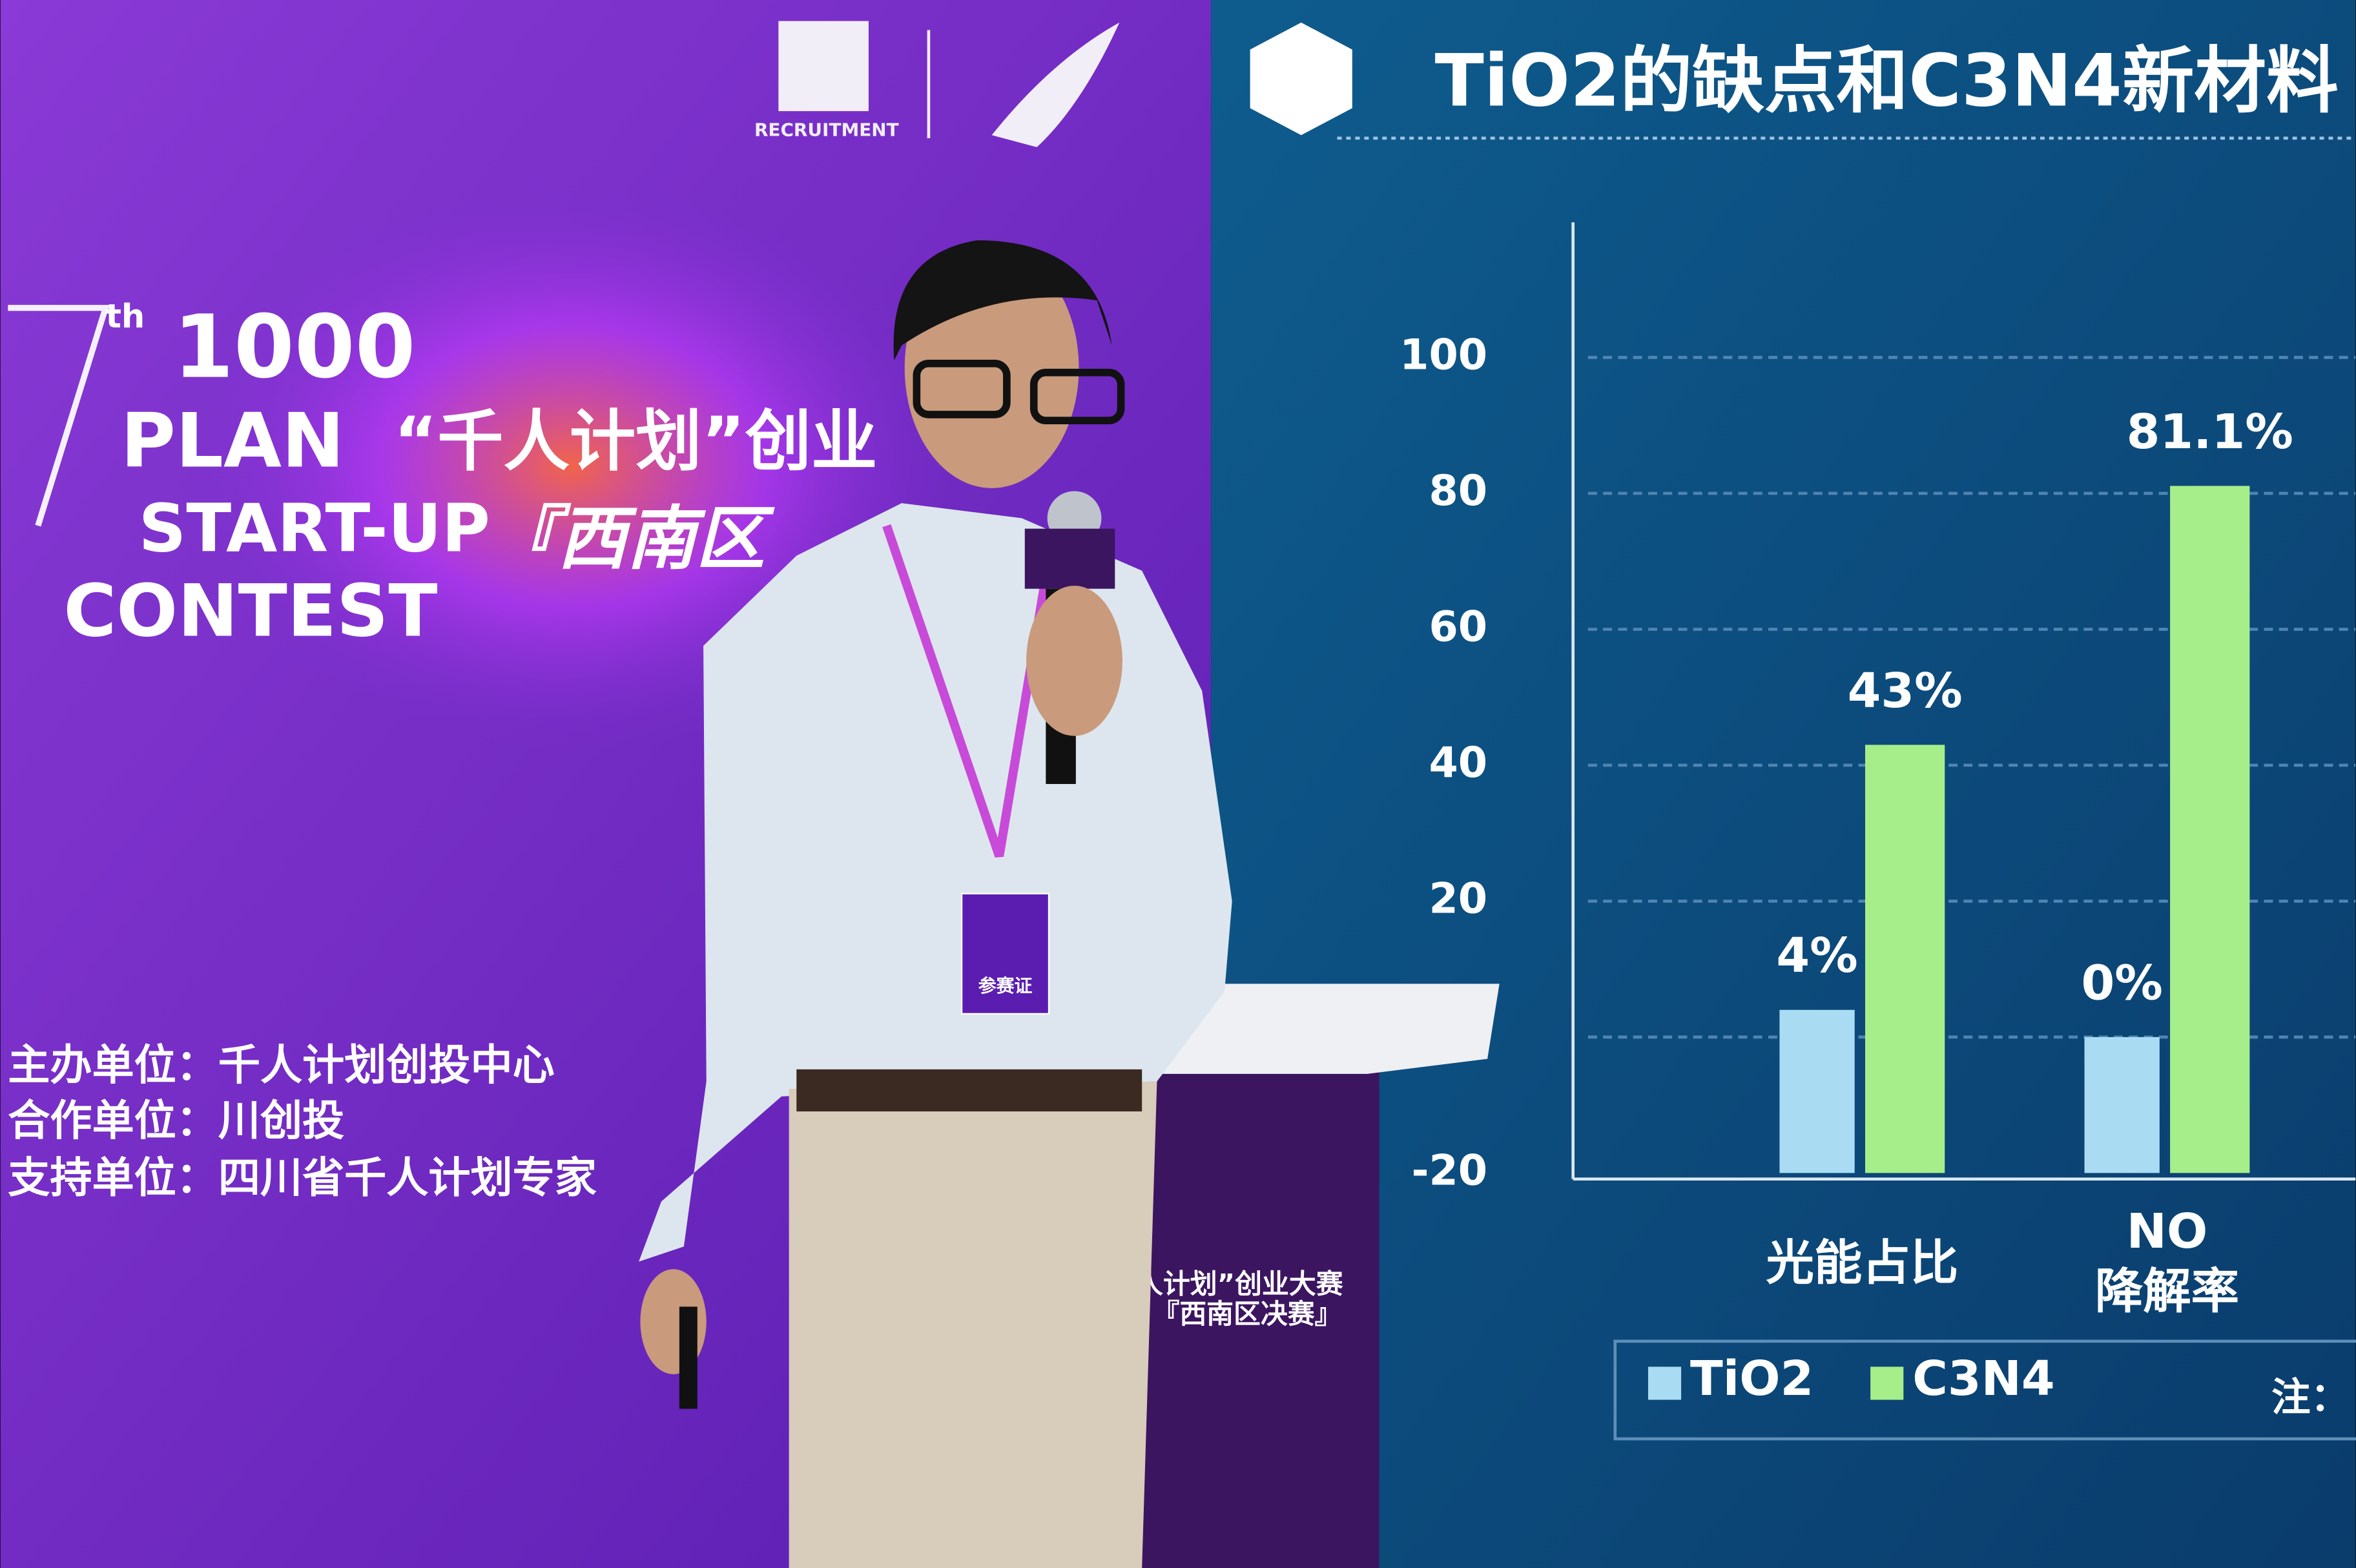 The image size is (2356, 1568). Describe the element at coordinates (1458, 763) in the screenshot. I see `y-tick-label: 40` at that location.